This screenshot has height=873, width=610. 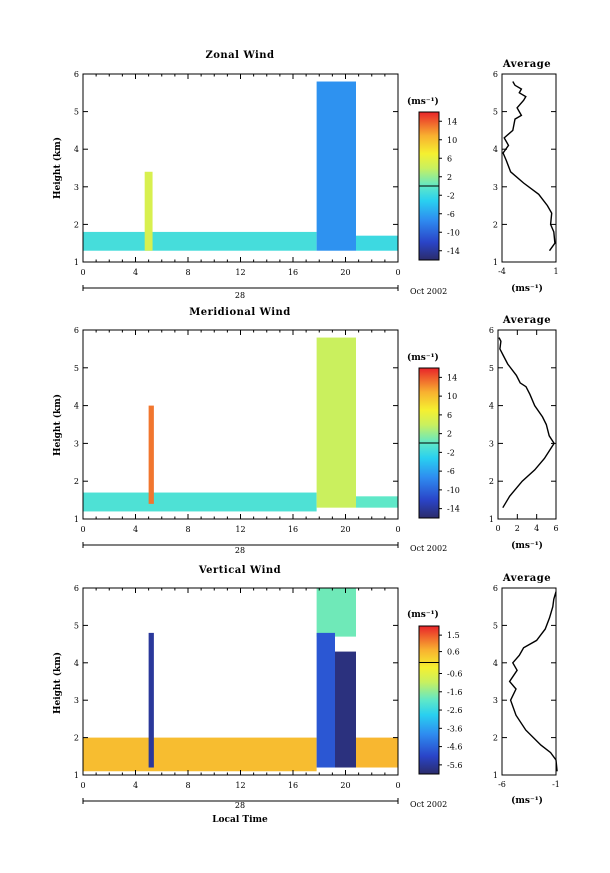 What do you see at coordinates (57, 425) in the screenshot?
I see `y-axis-label-2: Height (km)` at bounding box center [57, 425].